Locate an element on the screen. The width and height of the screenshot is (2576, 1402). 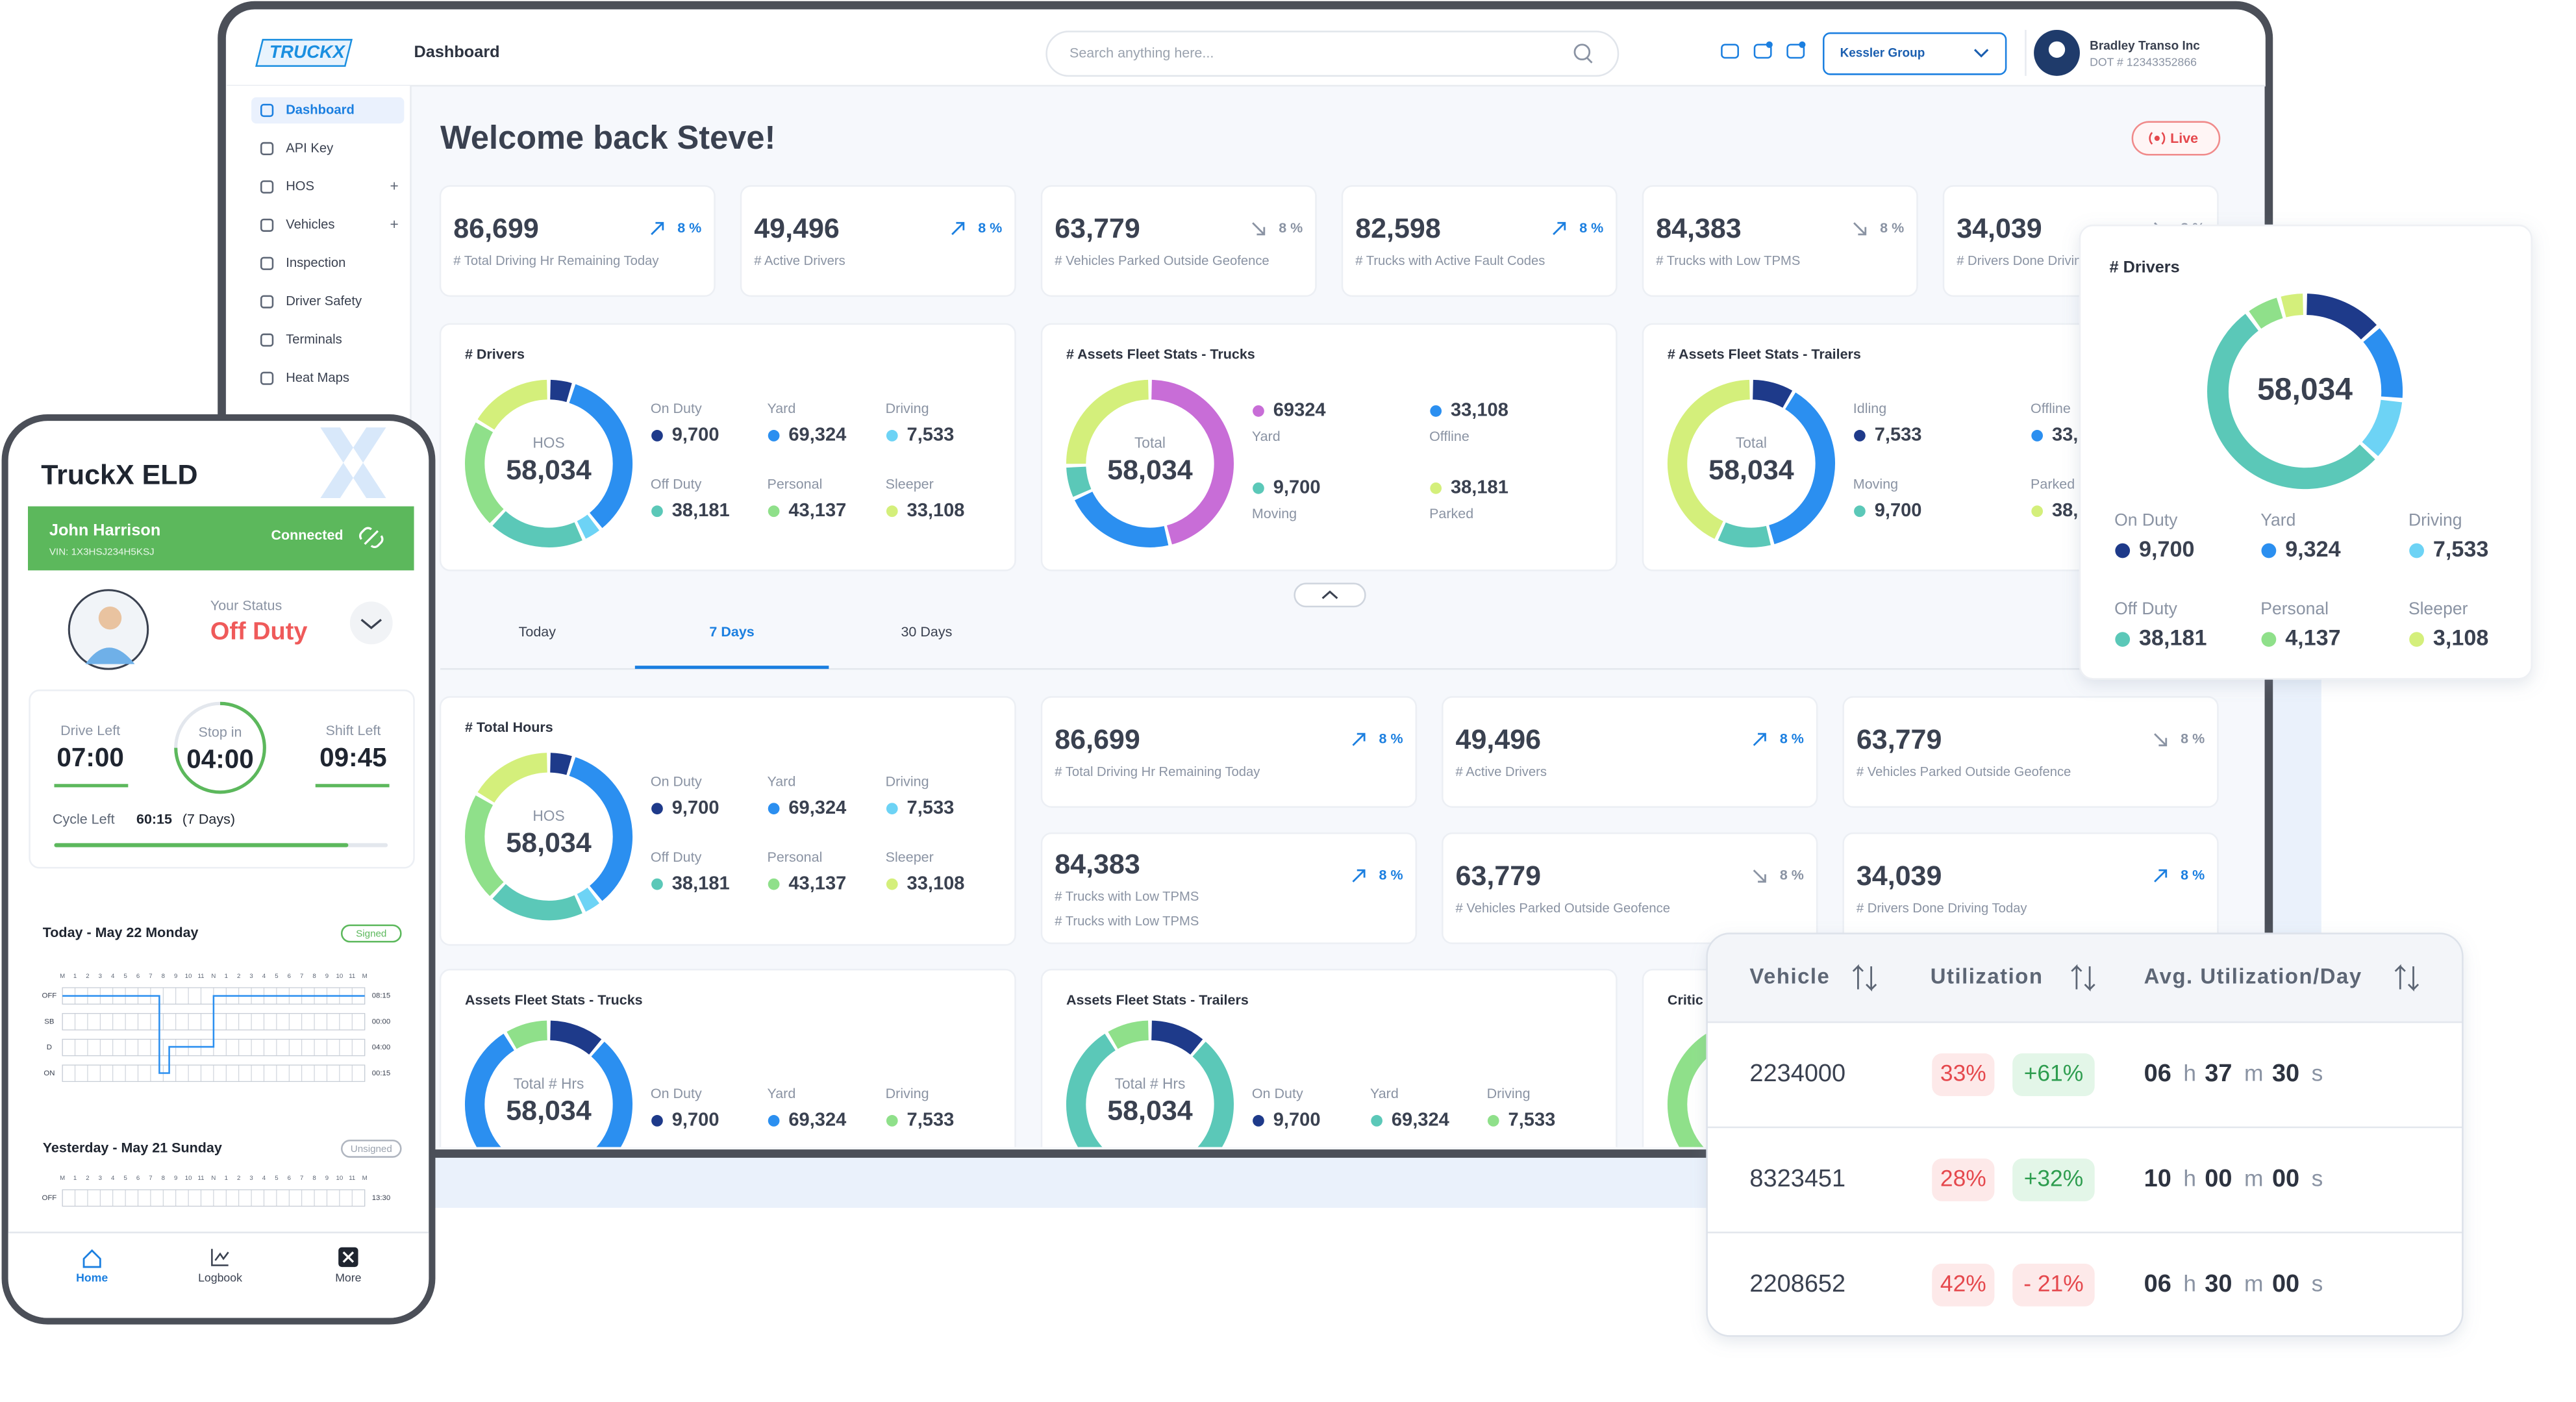
legend-label: Parked is located at coordinates (1451, 513).